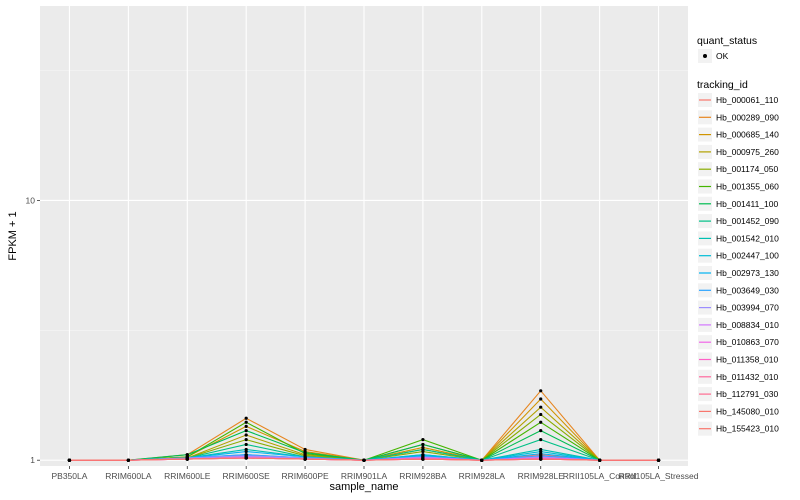  What do you see at coordinates (69, 476) in the screenshot?
I see `x-tick-label-0: PB350LA` at bounding box center [69, 476].